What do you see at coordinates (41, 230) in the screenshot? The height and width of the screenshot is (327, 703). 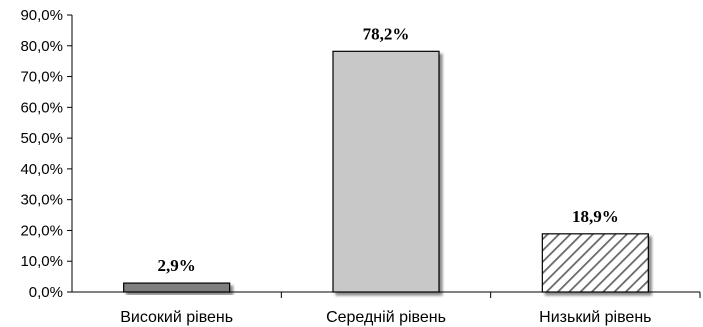 I see `y-tick-label: 20,0%` at bounding box center [41, 230].